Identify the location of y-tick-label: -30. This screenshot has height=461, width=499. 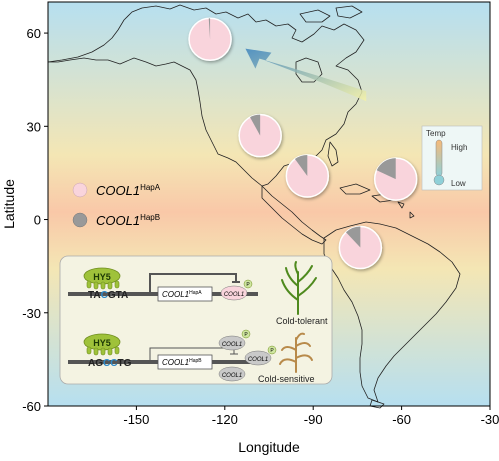
(31, 313).